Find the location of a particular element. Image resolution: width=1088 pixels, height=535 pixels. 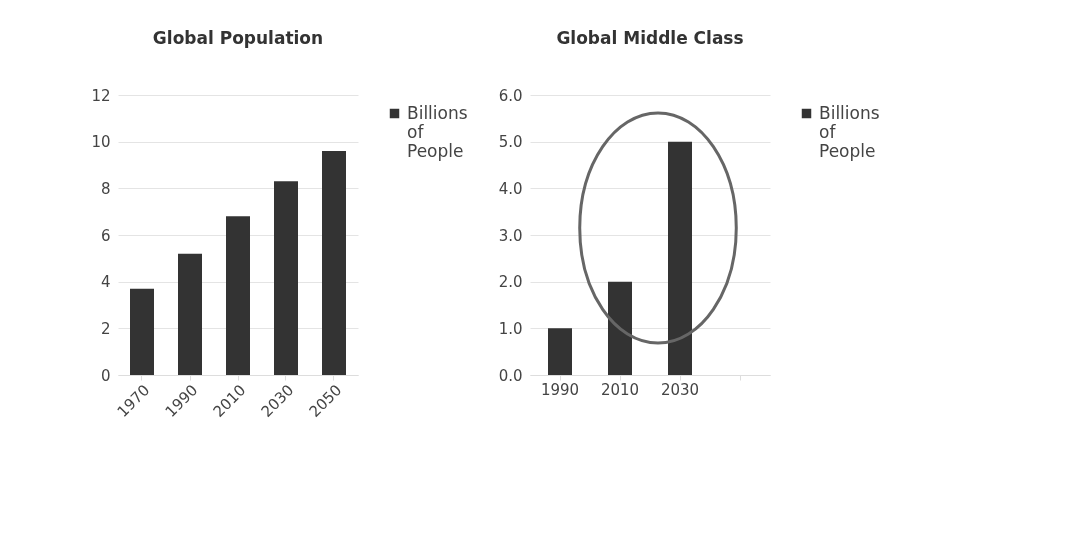

x-tick-label: 2030 is located at coordinates (680, 389).